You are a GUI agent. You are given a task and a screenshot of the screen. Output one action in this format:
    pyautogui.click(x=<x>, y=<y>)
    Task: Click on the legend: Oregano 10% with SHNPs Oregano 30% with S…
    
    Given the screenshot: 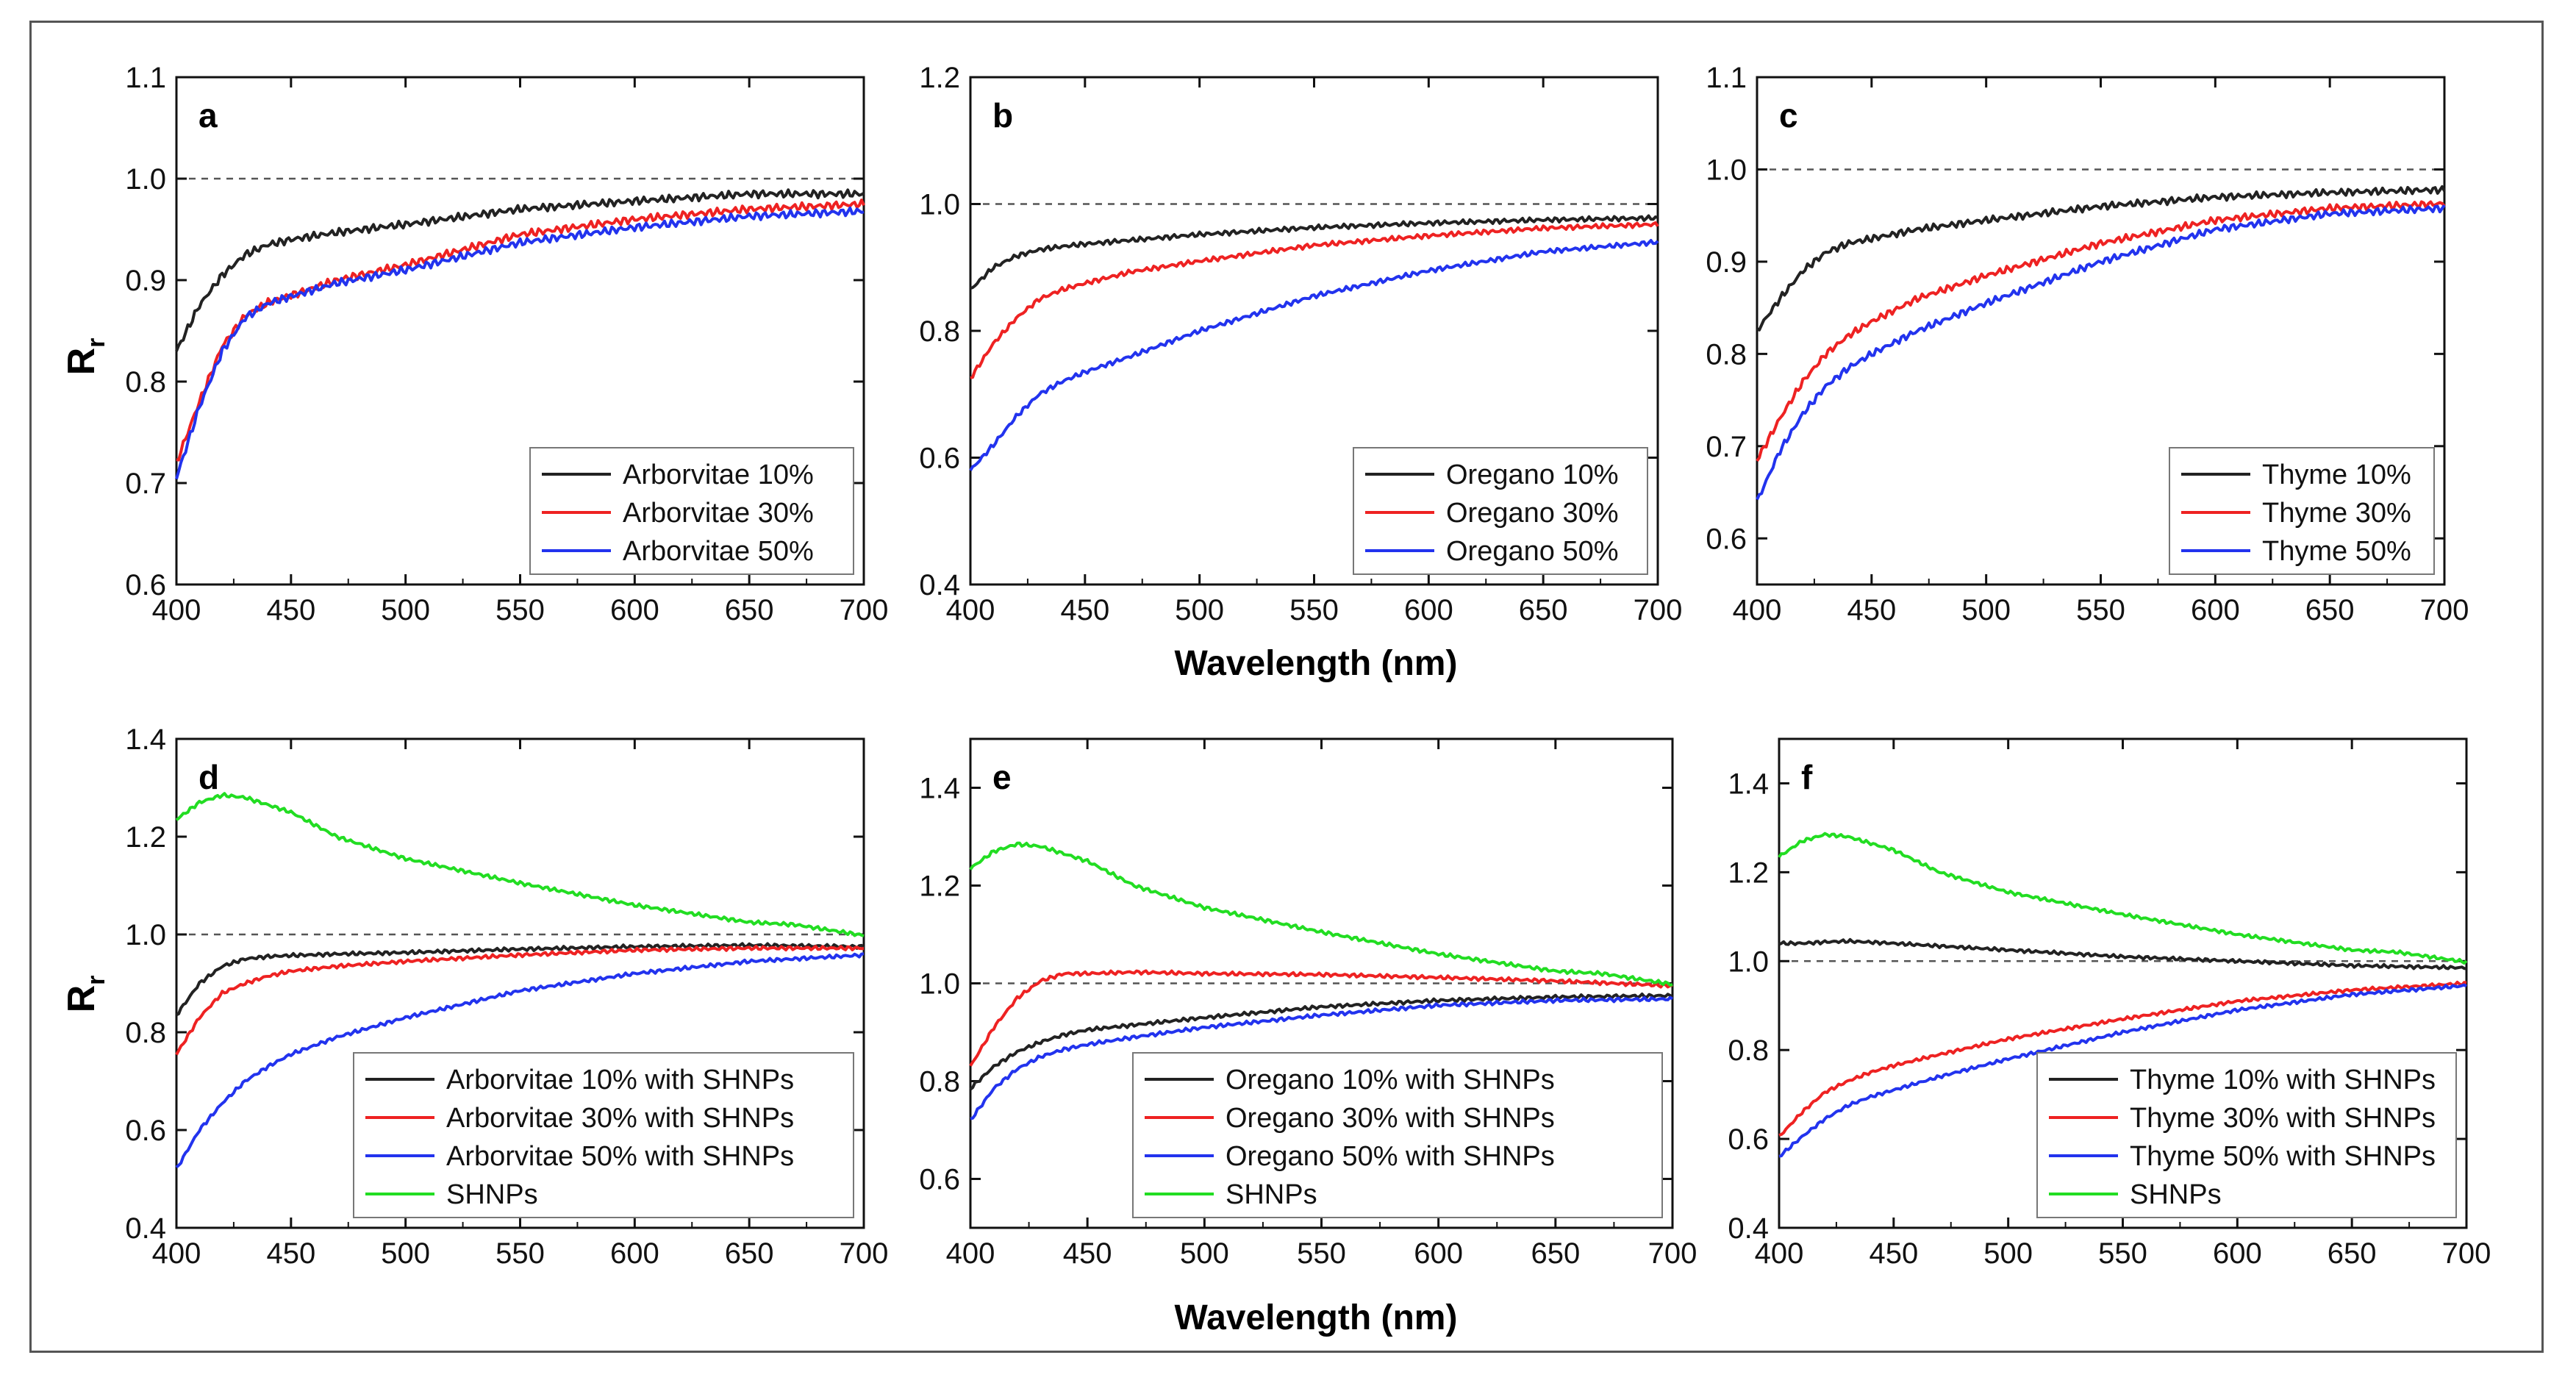 What is the action you would take?
    pyautogui.click(x=1397, y=1135)
    